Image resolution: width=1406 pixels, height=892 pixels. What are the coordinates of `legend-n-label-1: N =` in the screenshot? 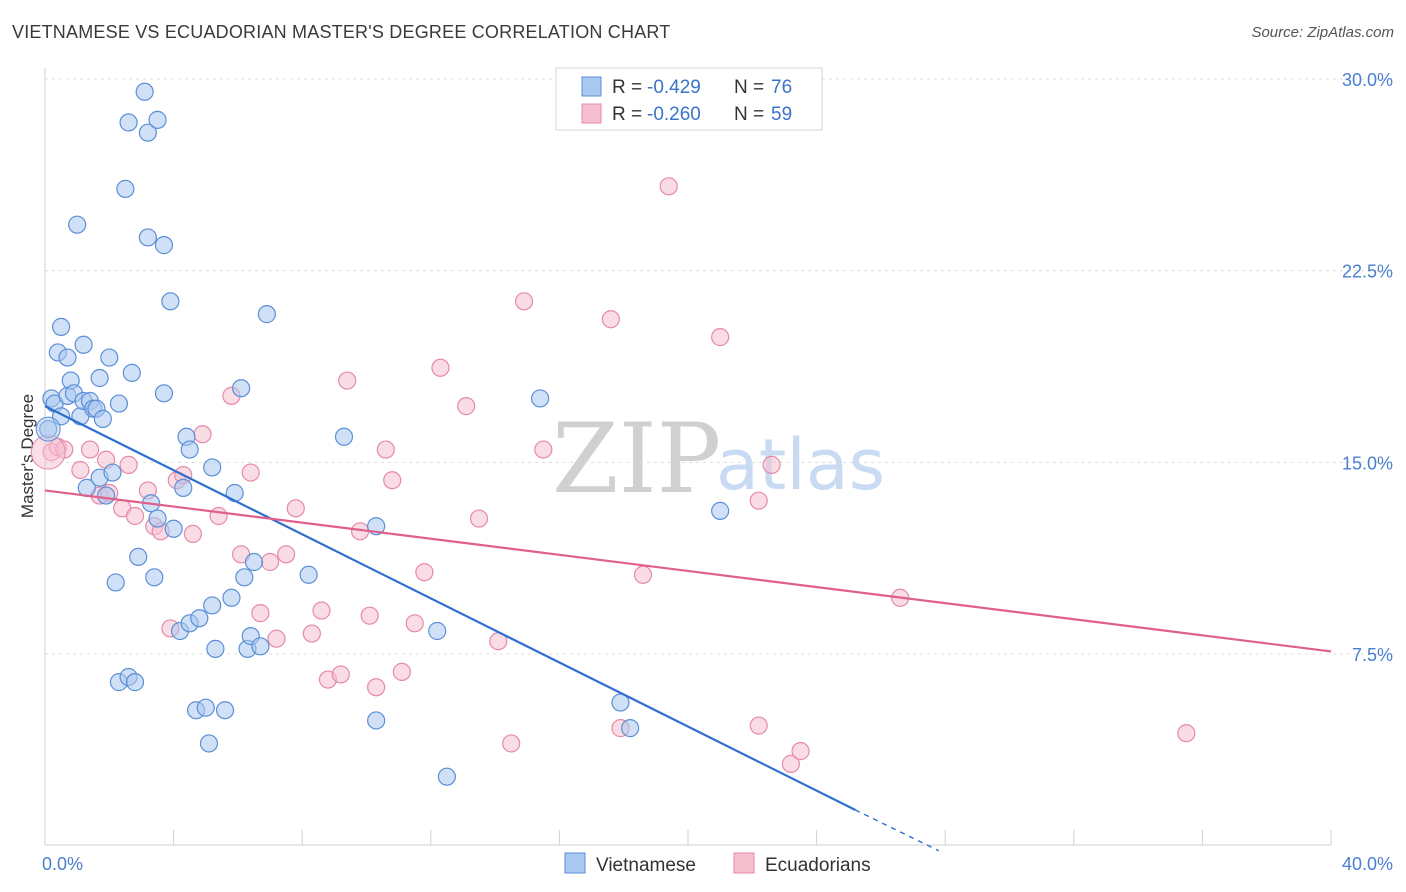 It's located at (749, 87).